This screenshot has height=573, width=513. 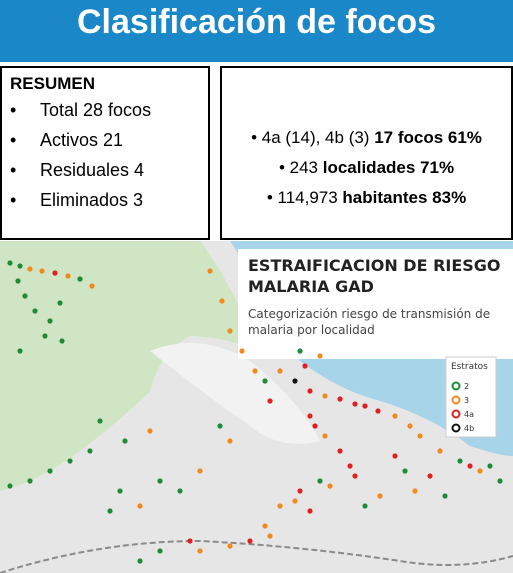 What do you see at coordinates (311, 330) in the screenshot?
I see `map-subtitle: malaria por localidad` at bounding box center [311, 330].